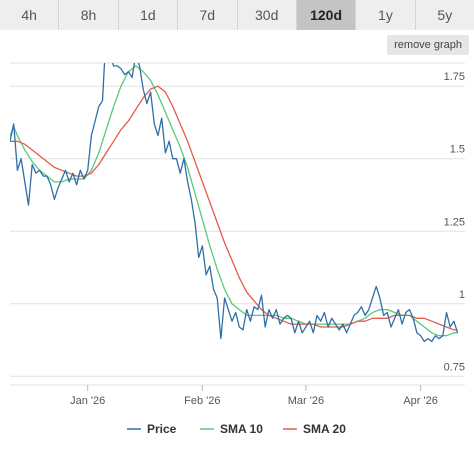 The height and width of the screenshot is (455, 474). I want to click on y-tick-label: 1.75, so click(454, 77).